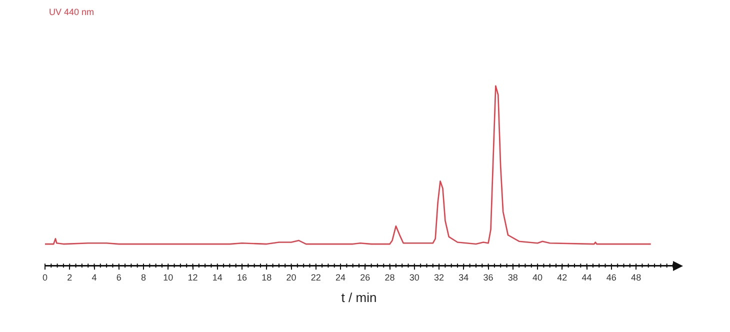 The width and height of the screenshot is (730, 332). What do you see at coordinates (341, 277) in the screenshot?
I see `x-tick-label: 24` at bounding box center [341, 277].